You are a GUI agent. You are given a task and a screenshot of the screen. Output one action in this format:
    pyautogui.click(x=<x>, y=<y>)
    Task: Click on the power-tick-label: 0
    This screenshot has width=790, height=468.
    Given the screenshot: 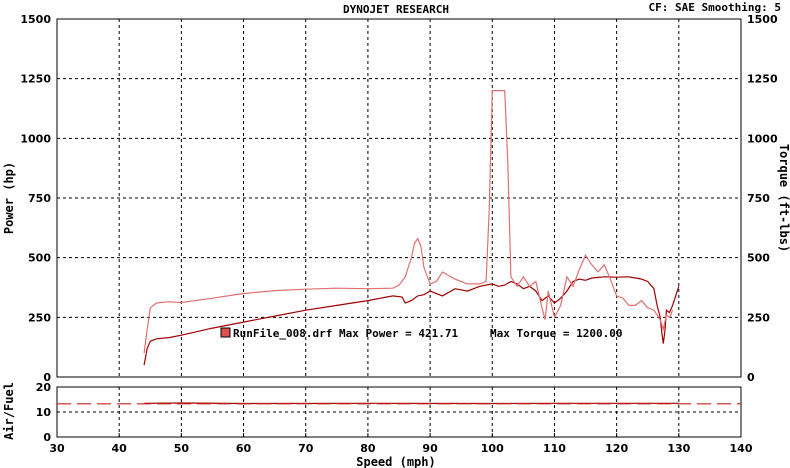 What is the action you would take?
    pyautogui.click(x=47, y=377)
    